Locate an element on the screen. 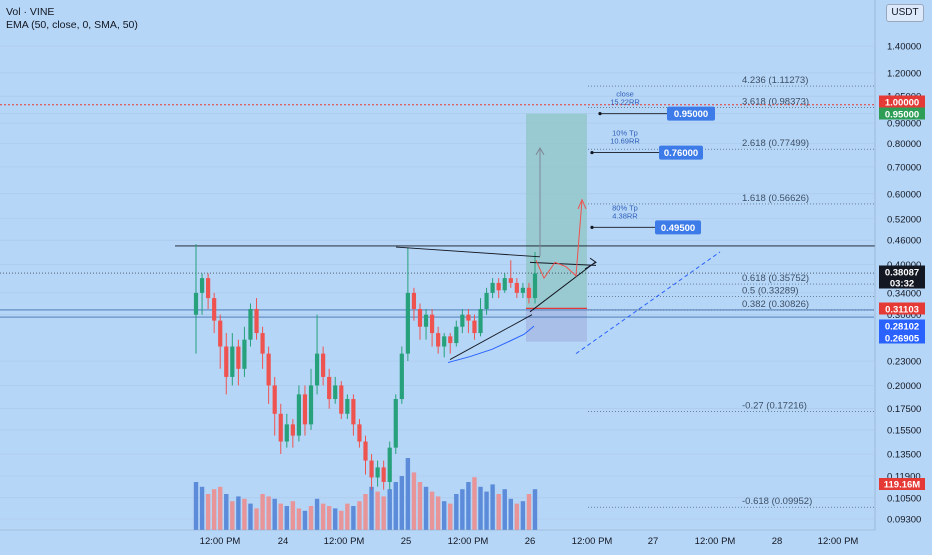  fib-level-label: 0.382 (0.30826) is located at coordinates (775, 304).